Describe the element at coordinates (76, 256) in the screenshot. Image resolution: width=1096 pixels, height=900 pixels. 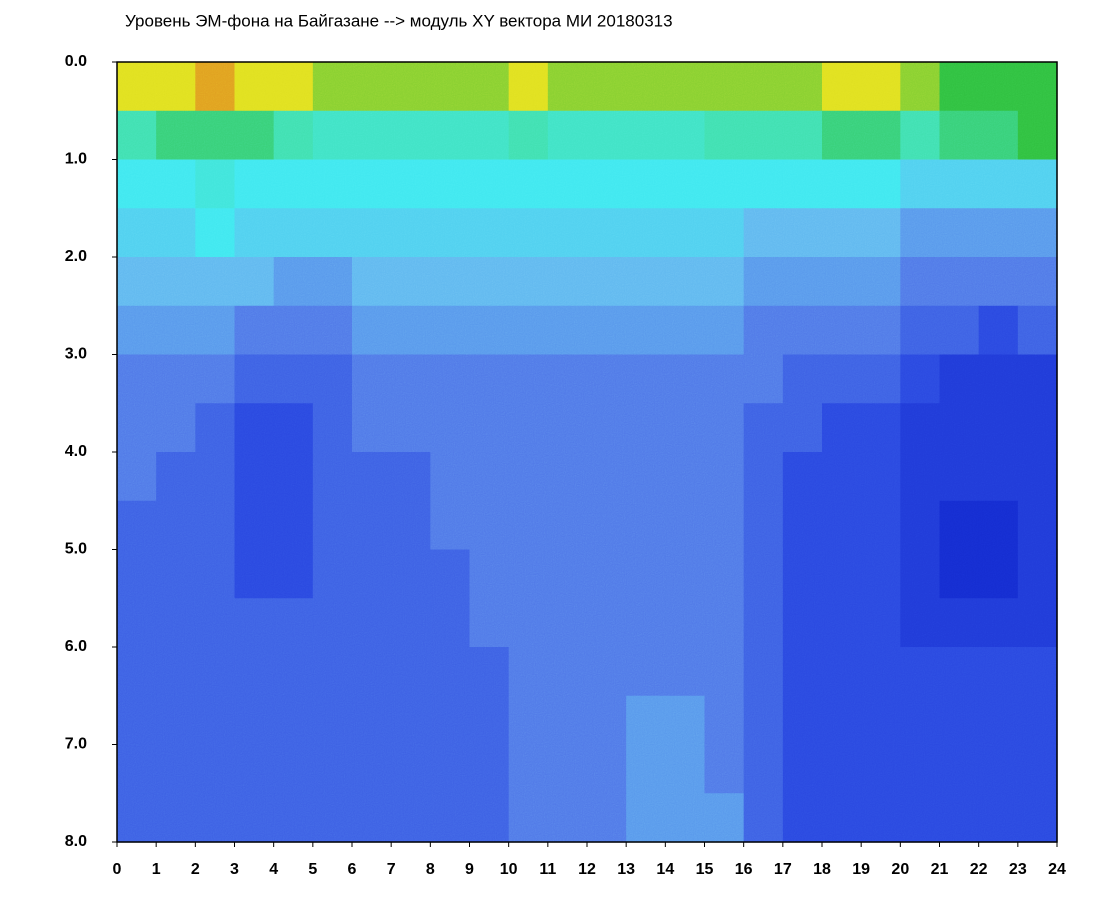
I see `y-tick-label: 2.0` at that location.